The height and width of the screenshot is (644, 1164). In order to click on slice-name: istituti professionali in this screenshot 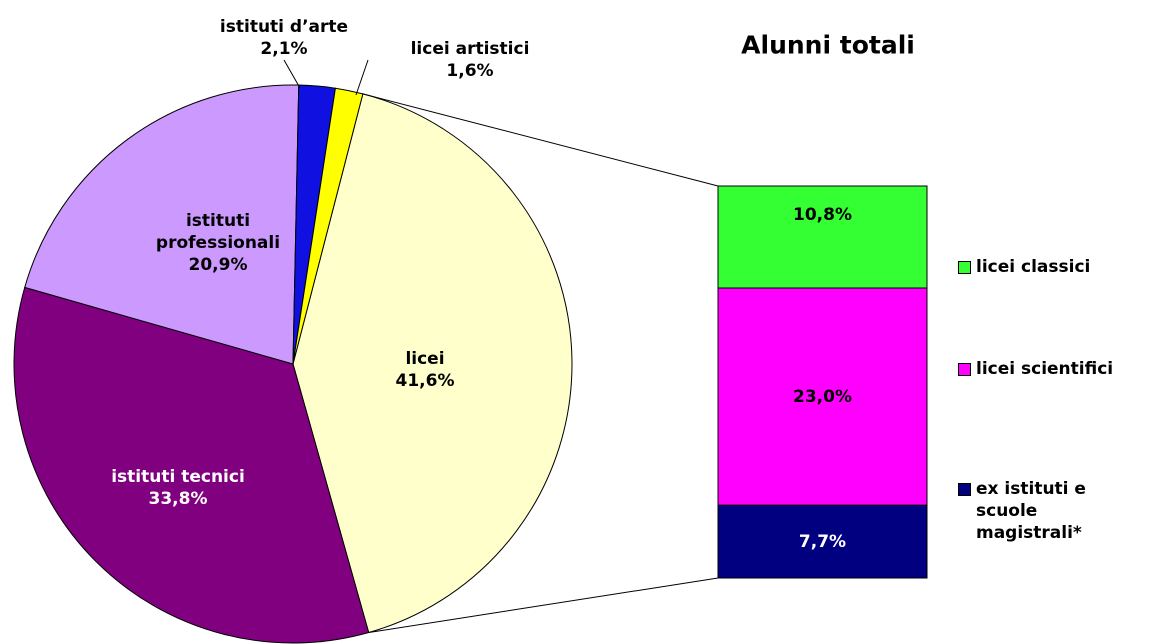, I will do `click(218, 232)`.